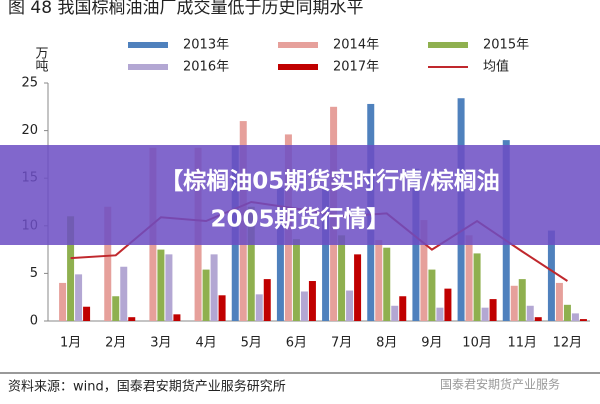 The height and width of the screenshot is (404, 600). What do you see at coordinates (115, 343) in the screenshot?
I see `x-tick-label: 2月` at bounding box center [115, 343].